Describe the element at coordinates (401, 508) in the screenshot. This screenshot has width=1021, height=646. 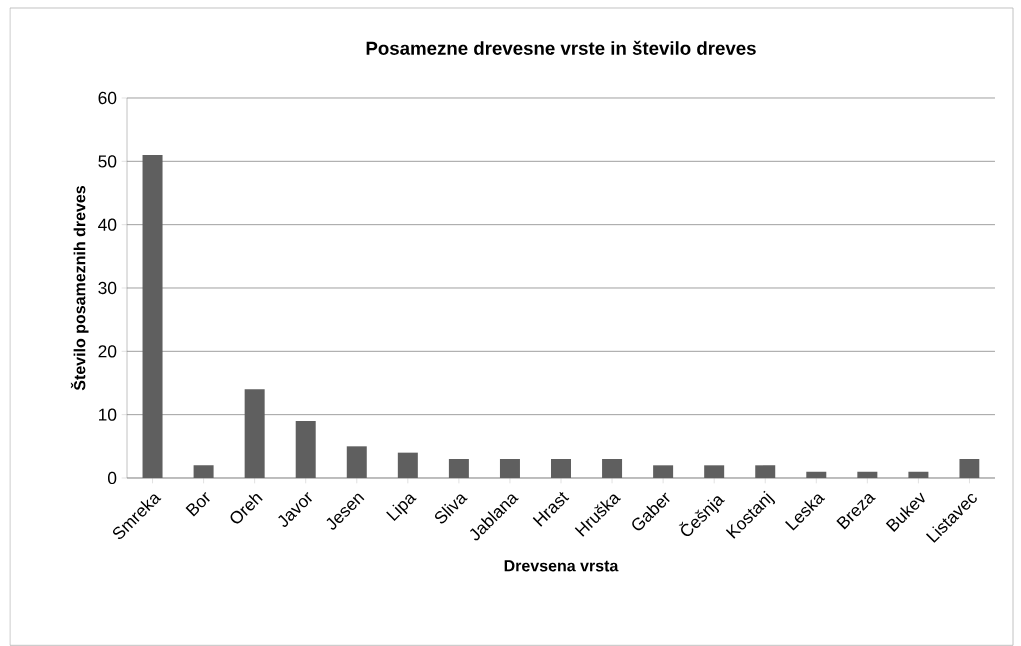
I see `x-tick-label: Lipa` at that location.